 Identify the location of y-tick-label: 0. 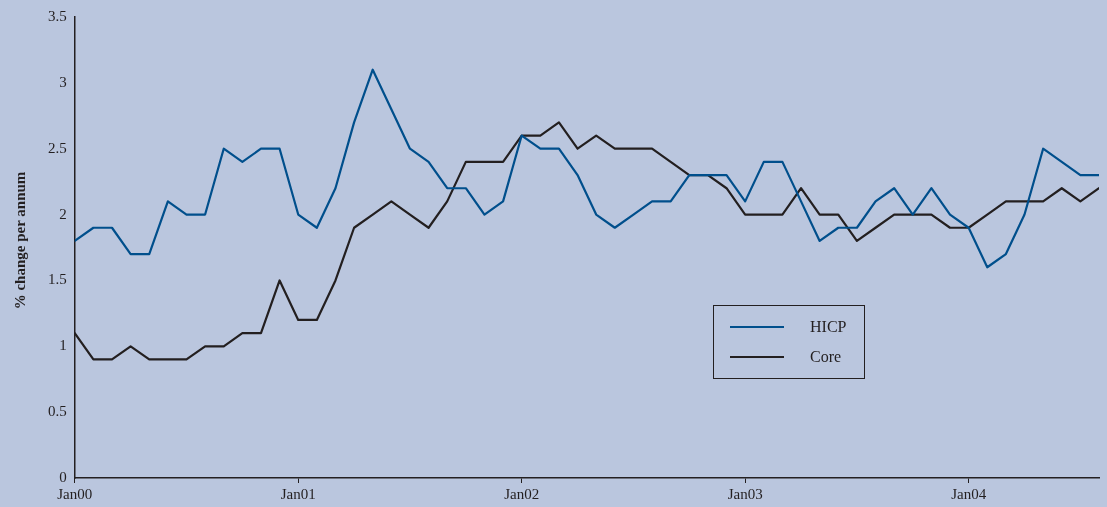
(63, 476).